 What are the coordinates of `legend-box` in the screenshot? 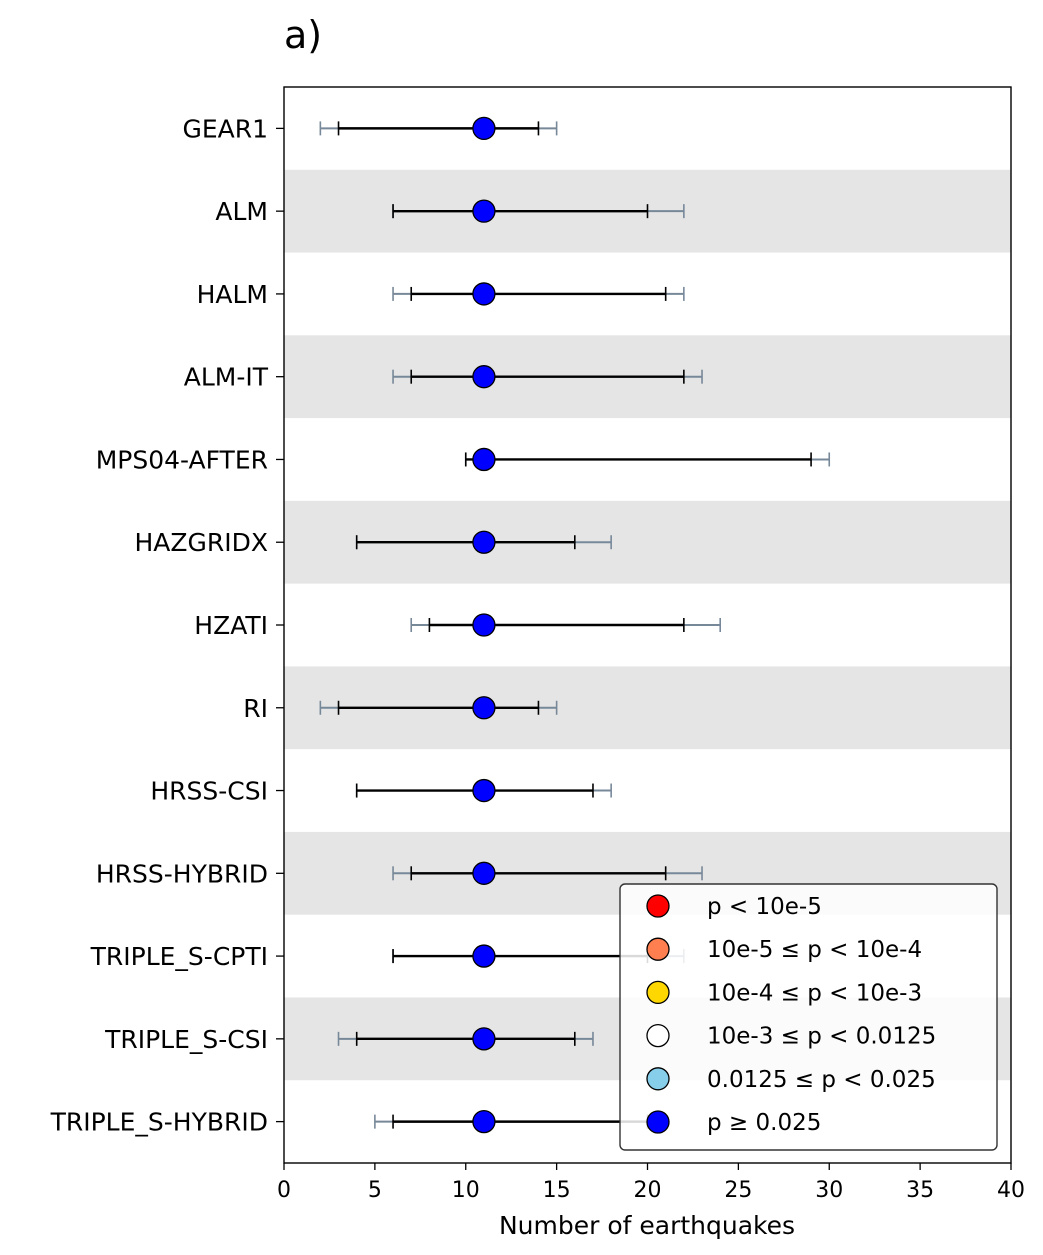 It's located at (808, 1017).